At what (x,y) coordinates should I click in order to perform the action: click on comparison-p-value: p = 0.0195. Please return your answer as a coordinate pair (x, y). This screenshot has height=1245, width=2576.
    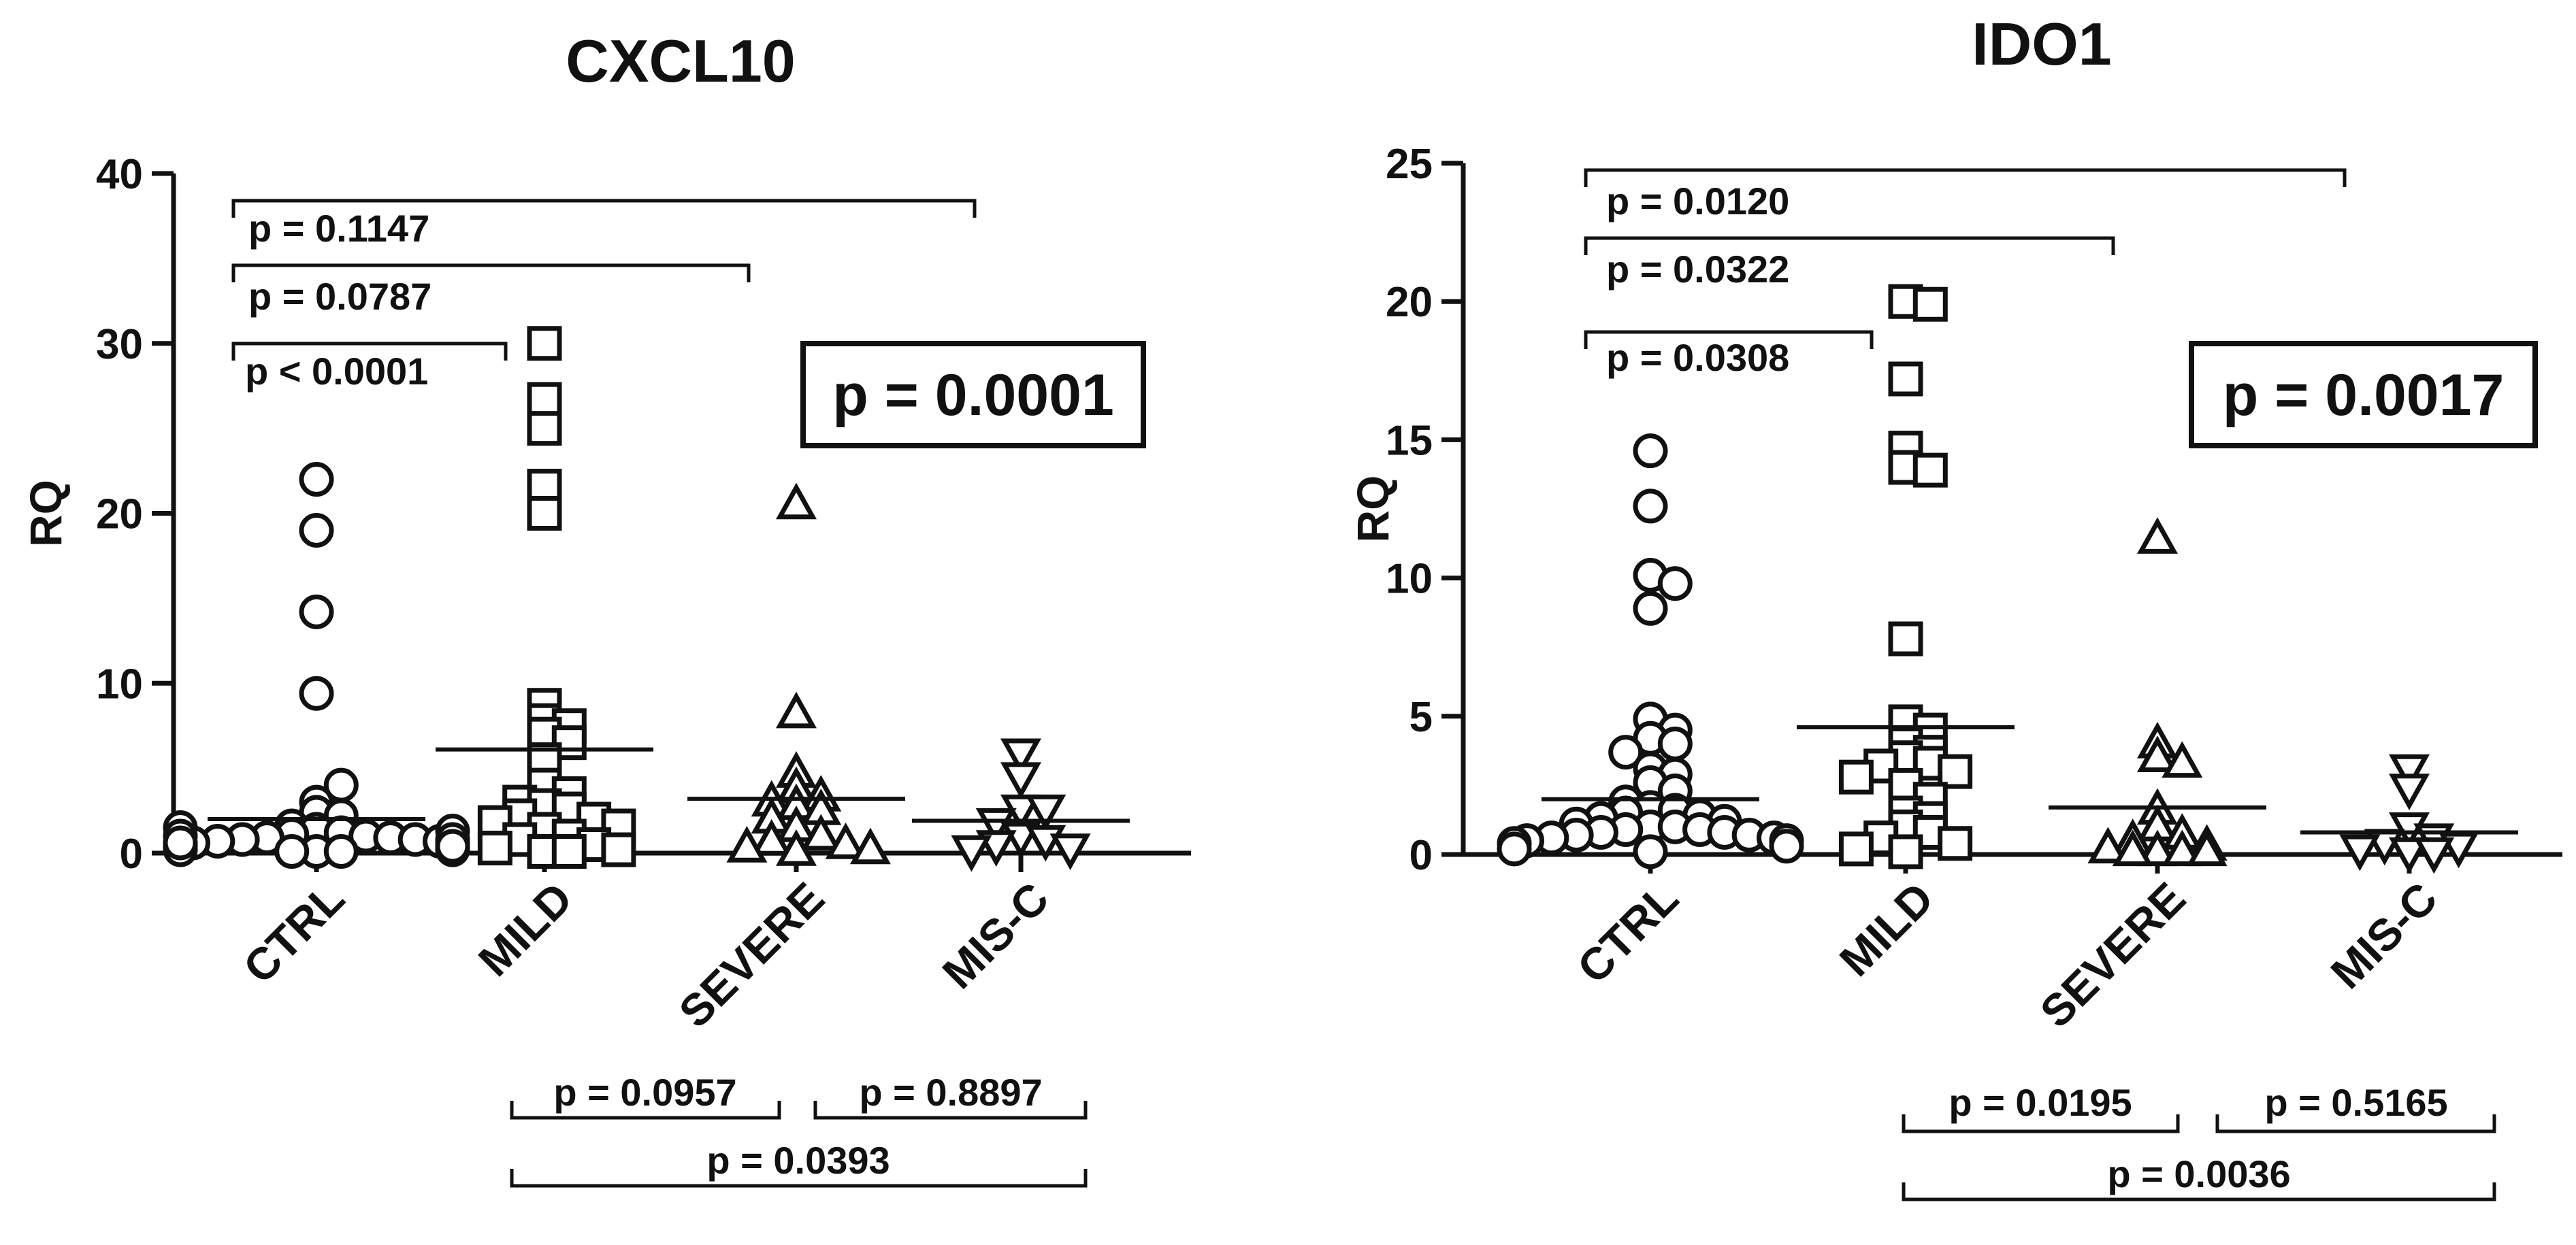
    Looking at the image, I should click on (2040, 1102).